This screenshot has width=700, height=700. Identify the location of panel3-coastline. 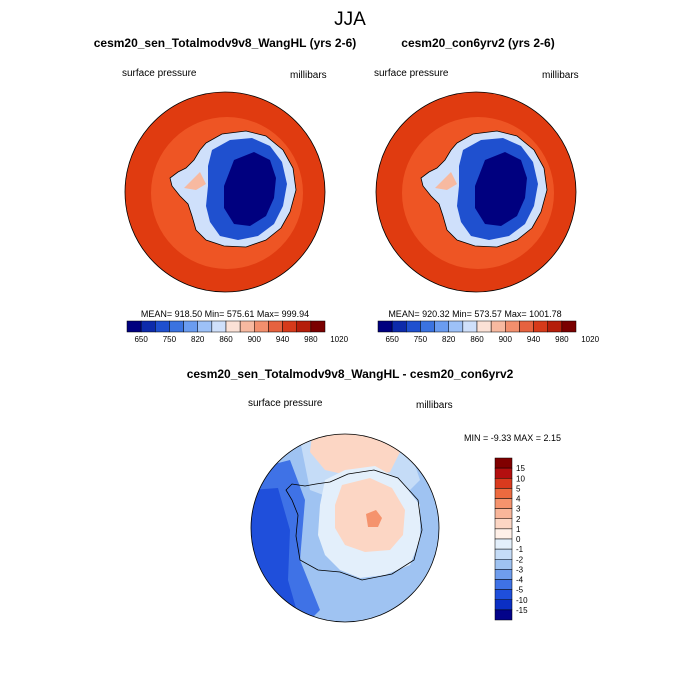
(354, 525).